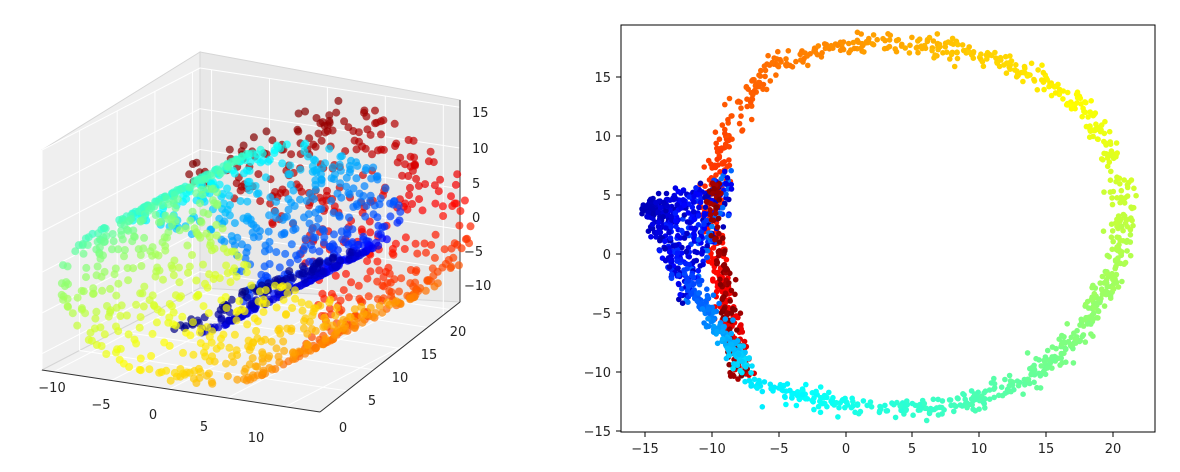 The height and width of the screenshot is (472, 1180). Describe the element at coordinates (1113, 449) in the screenshot. I see `x-tick-label: 20` at that location.